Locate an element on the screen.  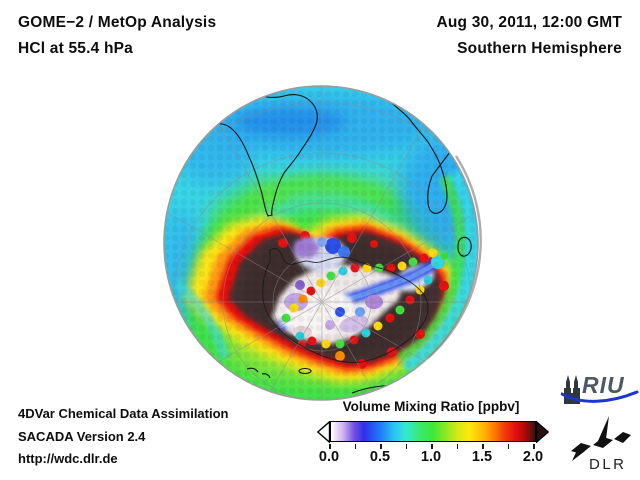
colorbar-tick-label: 2.0 is located at coordinates (533, 457).